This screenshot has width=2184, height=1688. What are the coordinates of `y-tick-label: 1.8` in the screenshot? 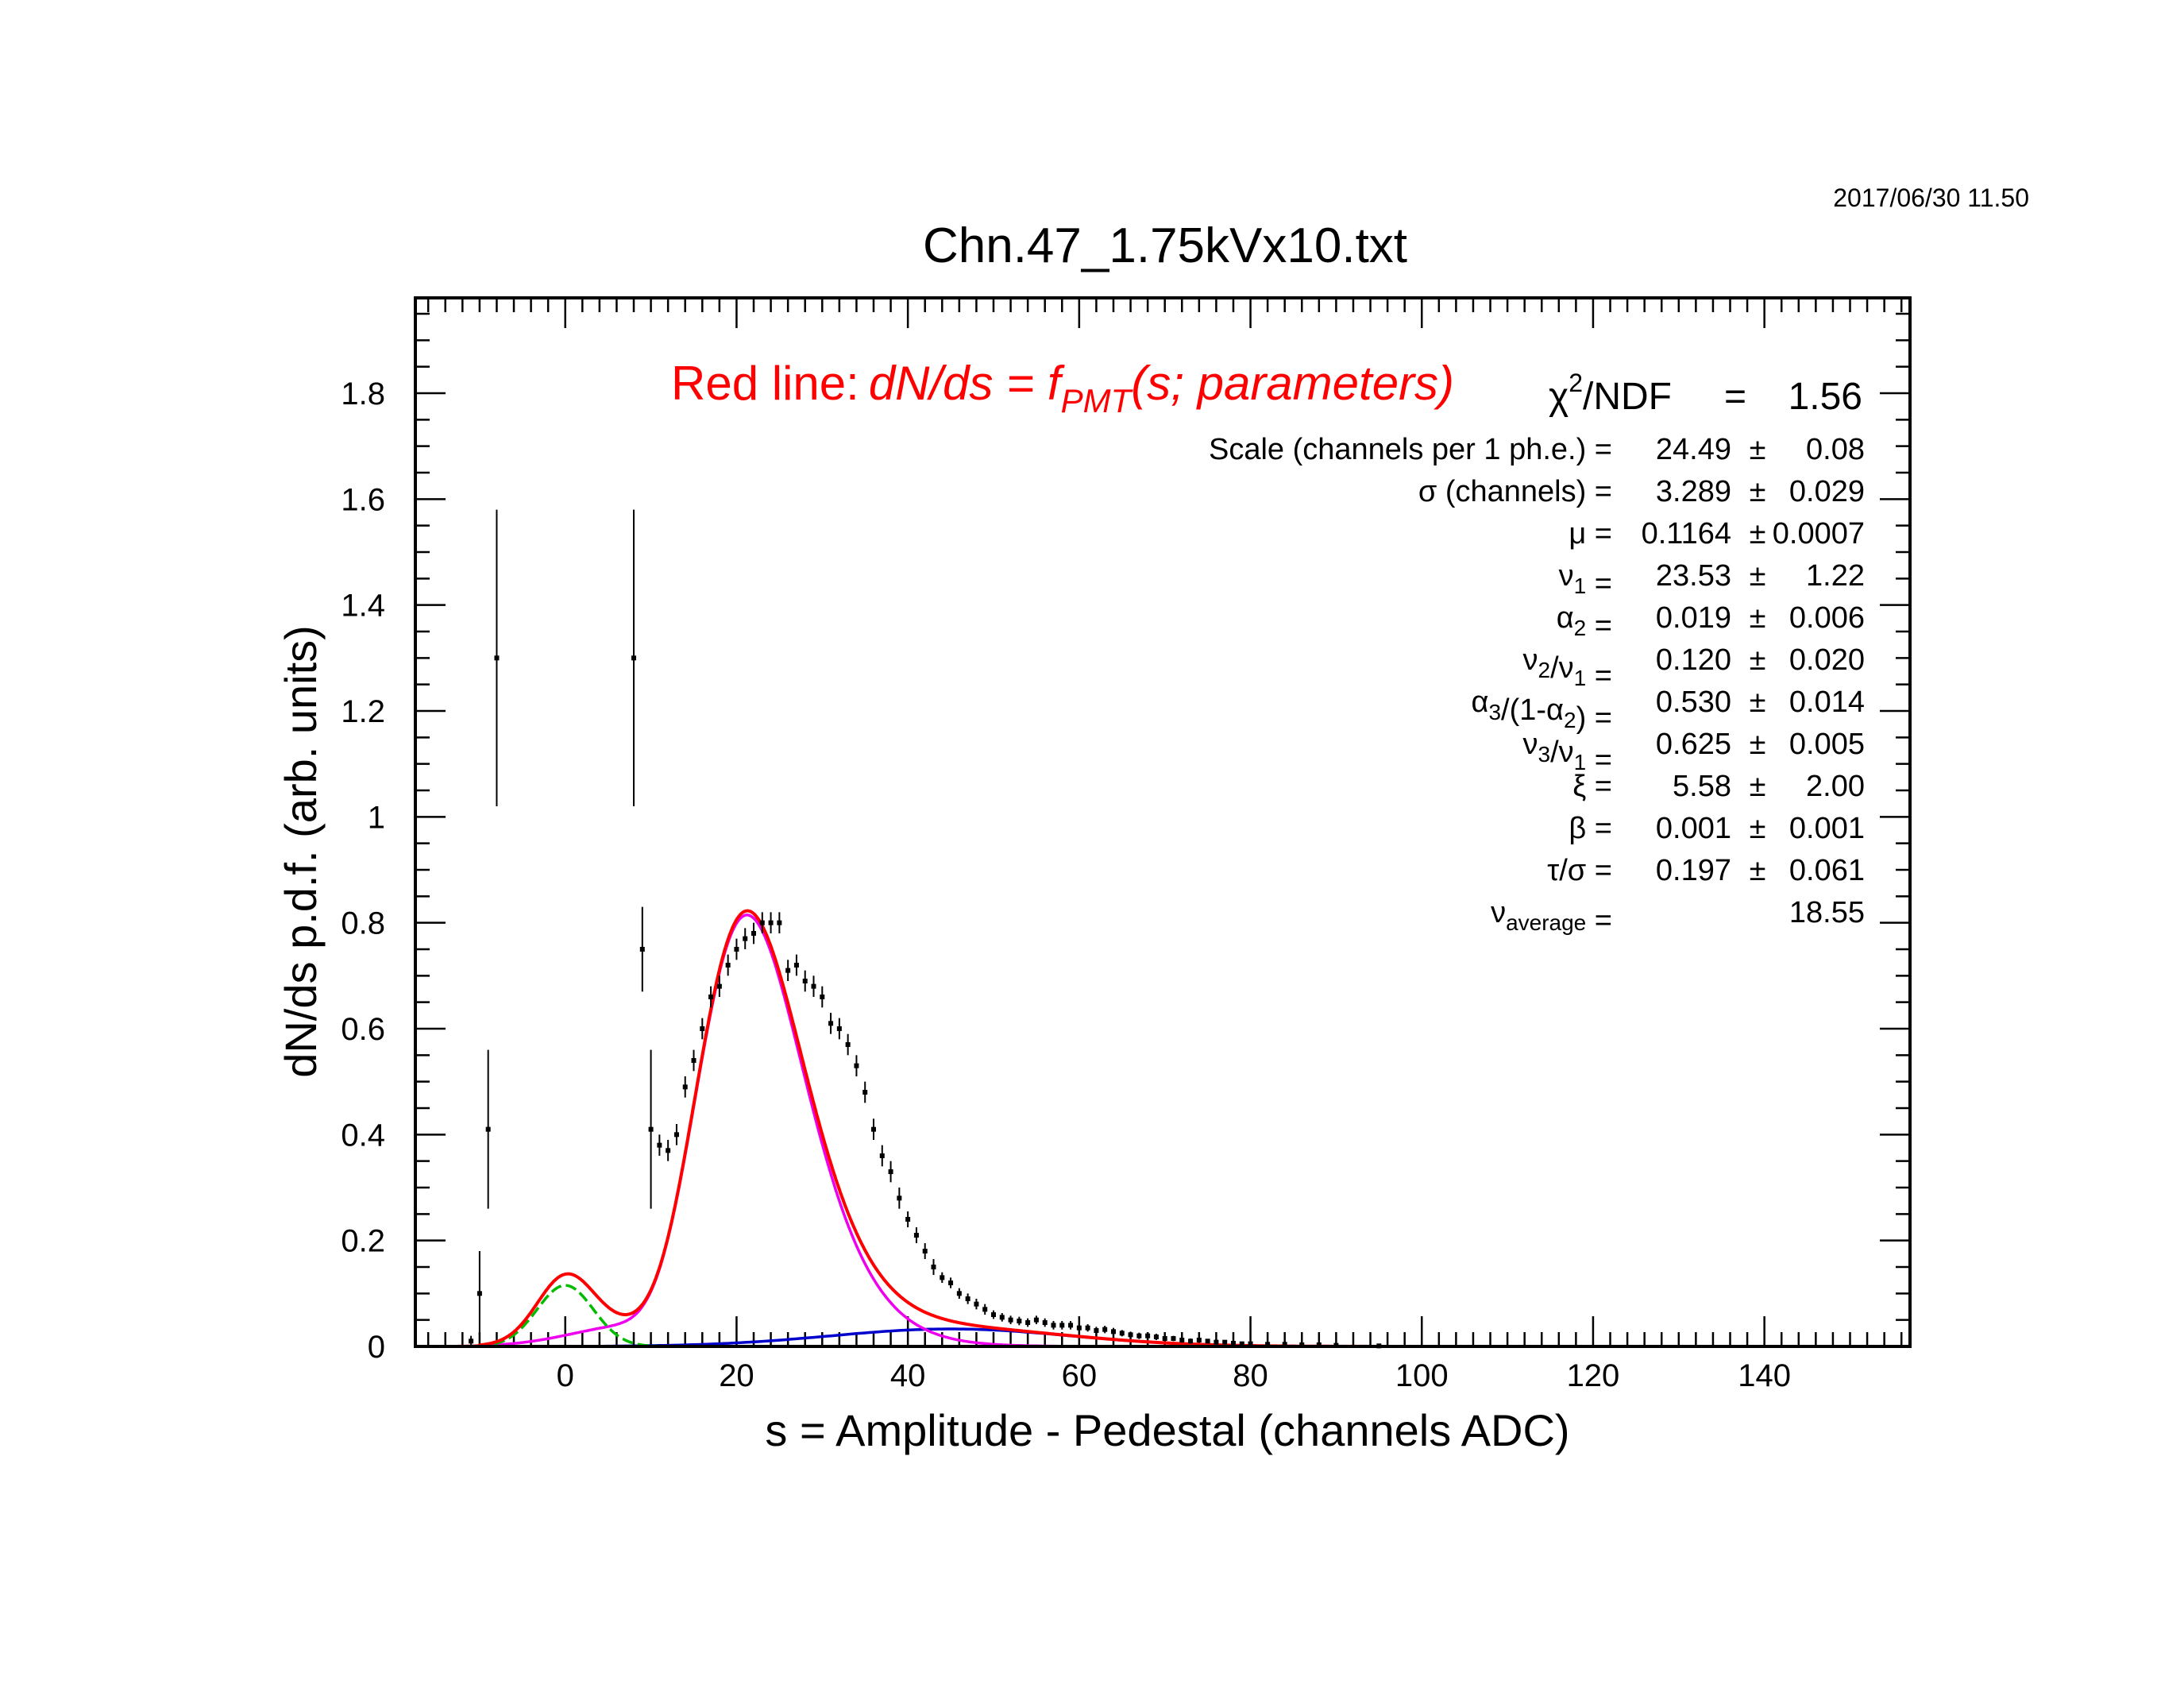 It's located at (363, 394).